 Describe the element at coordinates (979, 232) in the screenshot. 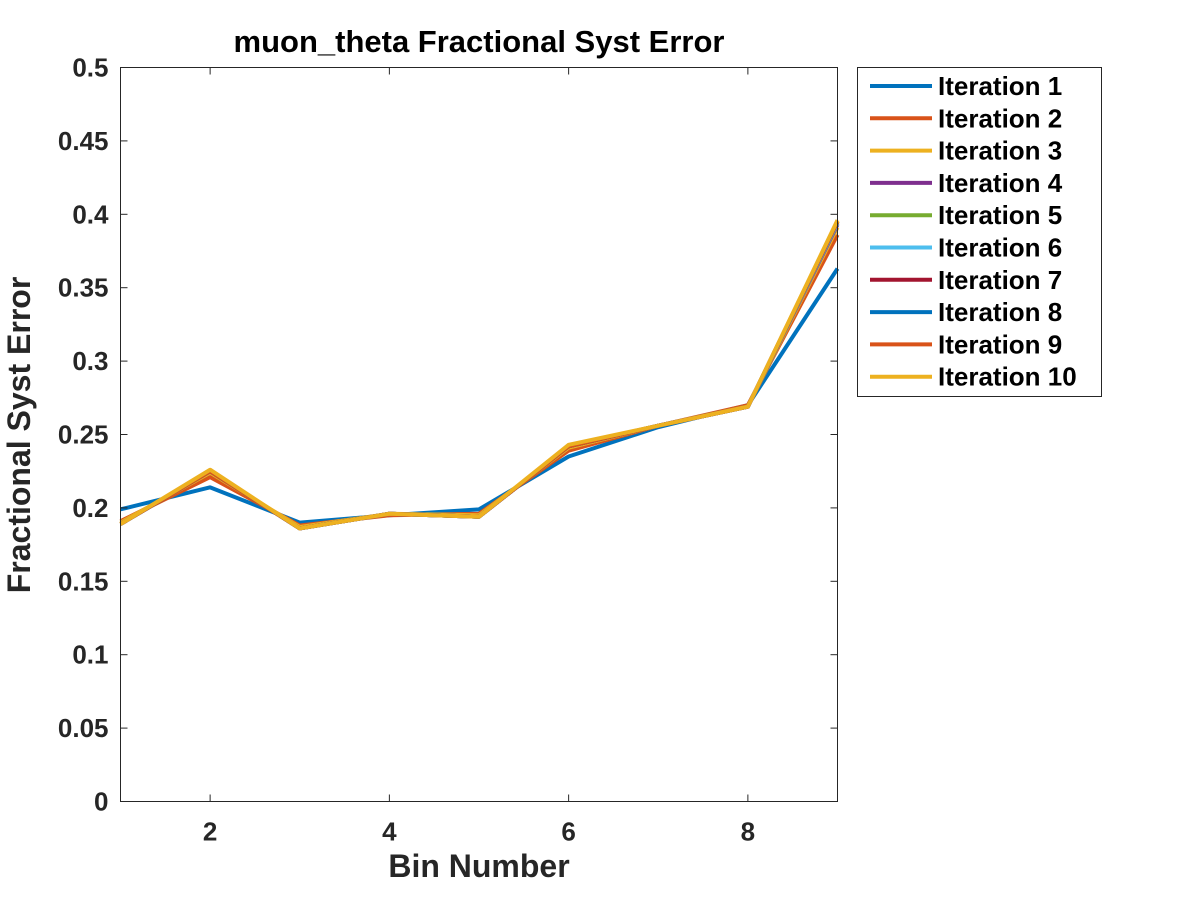

I see `legend-box` at that location.